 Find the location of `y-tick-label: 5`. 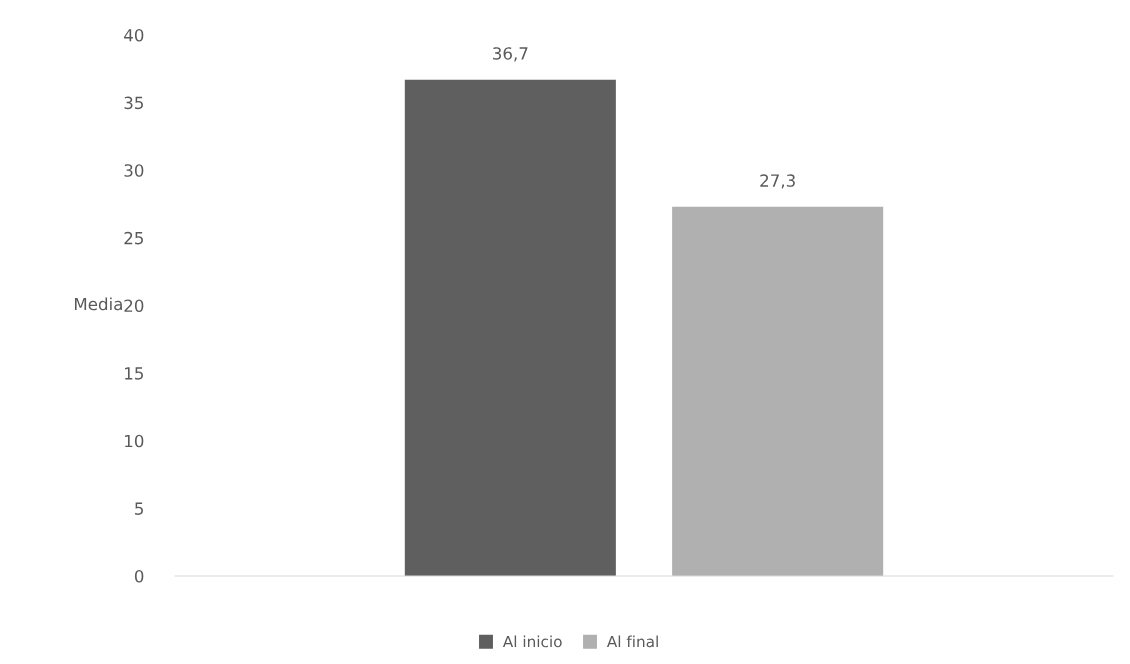

y-tick-label: 5 is located at coordinates (139, 508).